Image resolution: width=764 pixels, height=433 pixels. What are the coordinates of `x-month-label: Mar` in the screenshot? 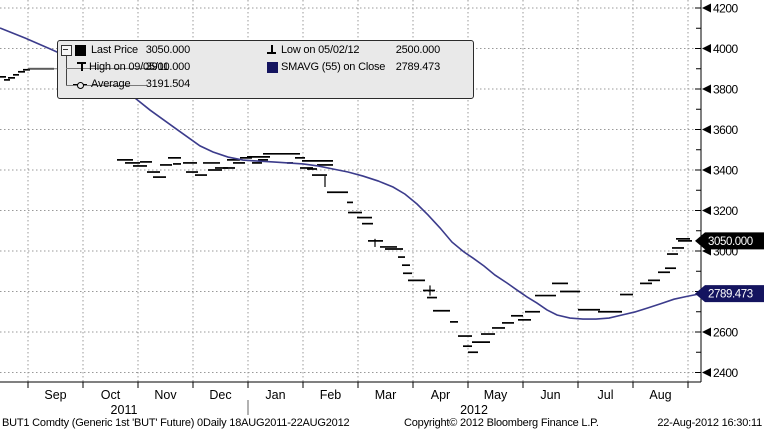 It's located at (386, 395).